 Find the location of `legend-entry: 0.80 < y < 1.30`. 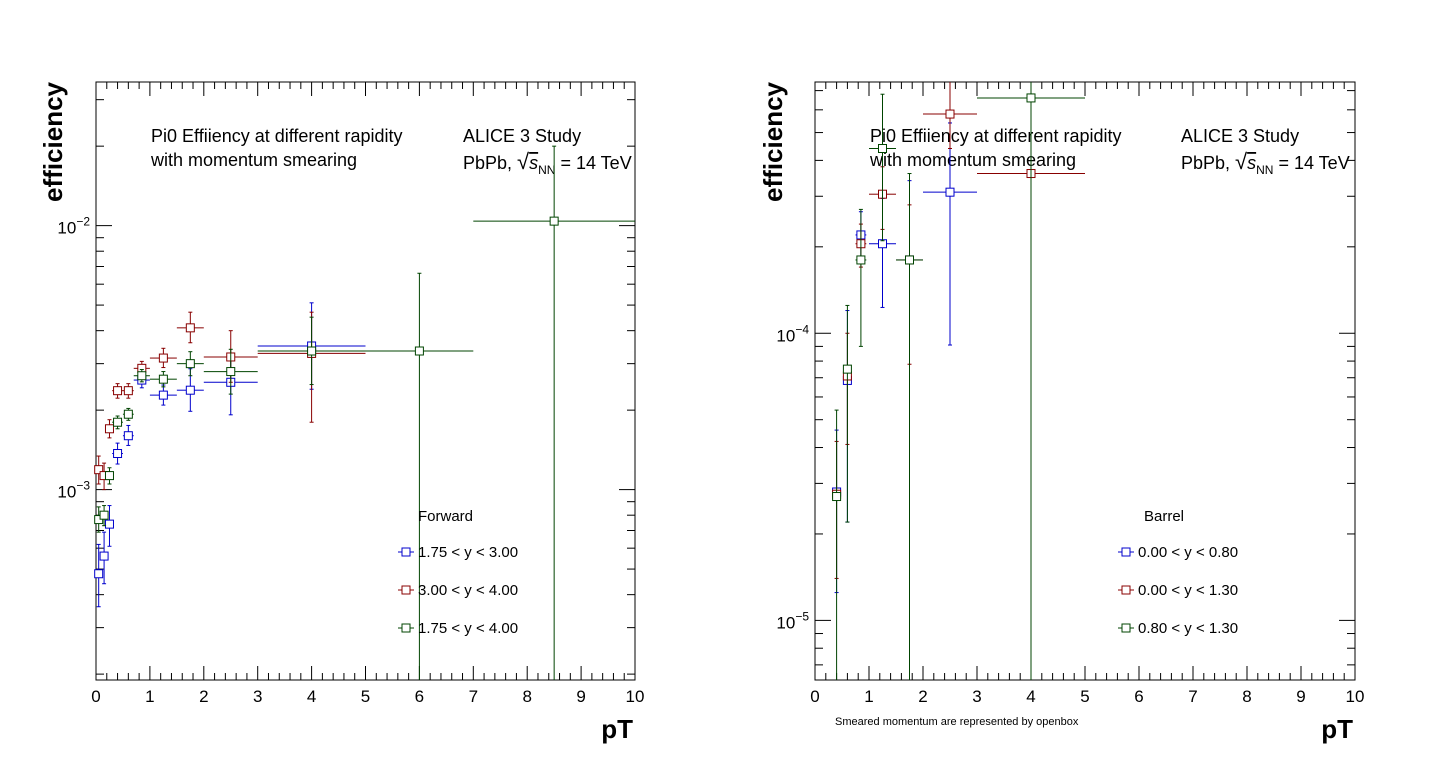

legend-entry: 0.80 < y < 1.30 is located at coordinates (1178, 628).